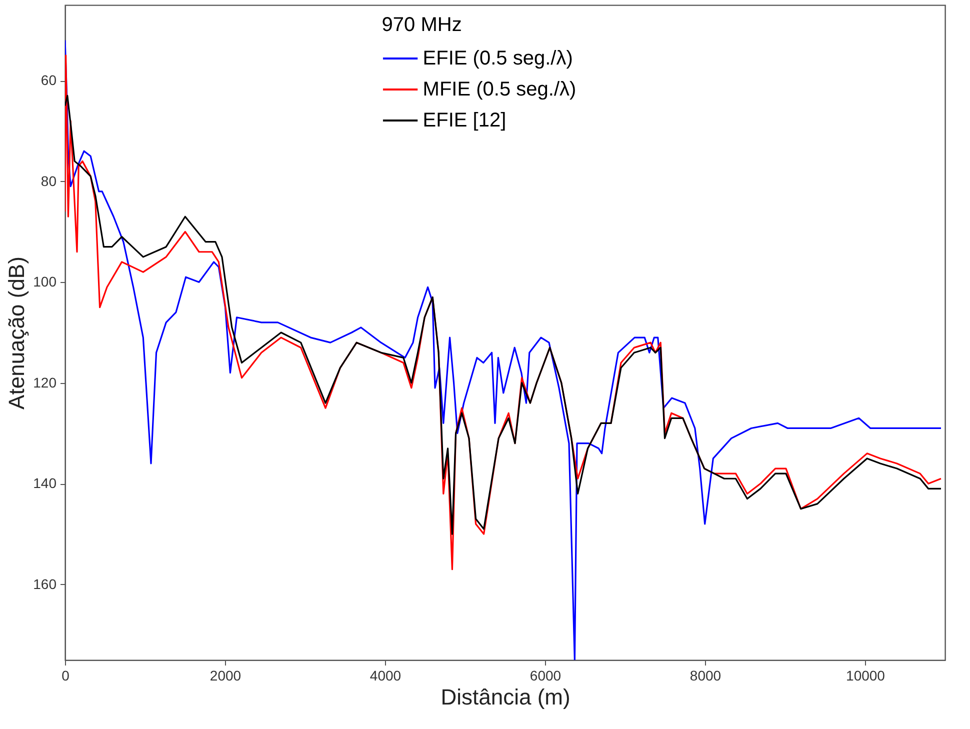  I want to click on legend-label: EFIE [12], so click(464, 121).